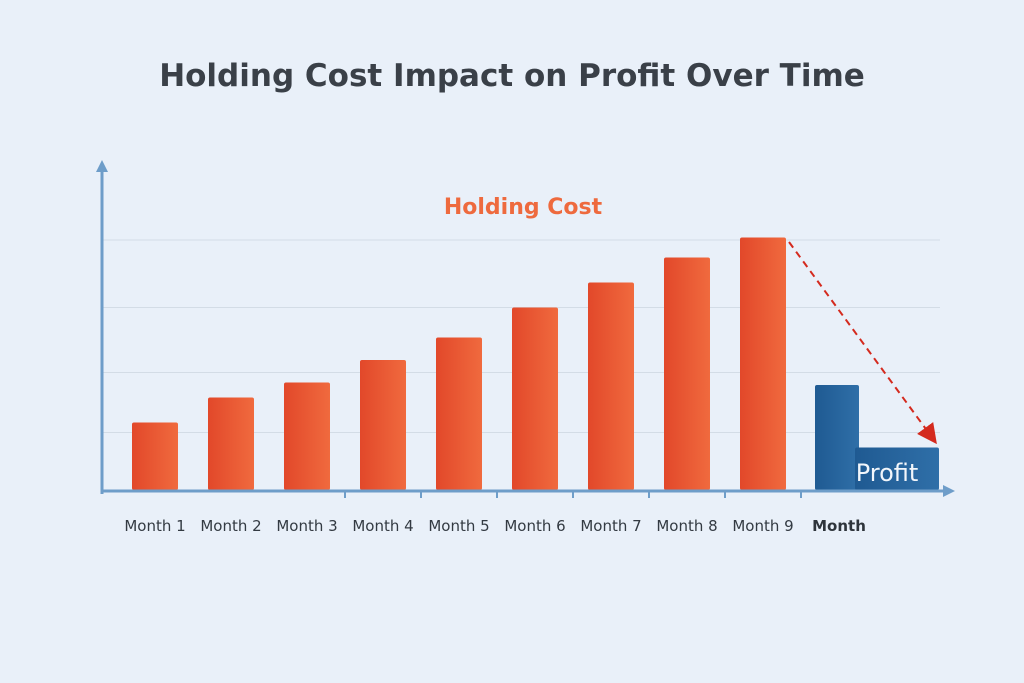 The height and width of the screenshot is (683, 1024). What do you see at coordinates (512, 76) in the screenshot?
I see `chart-title: Holding Cost Impact on Profit Over Time` at bounding box center [512, 76].